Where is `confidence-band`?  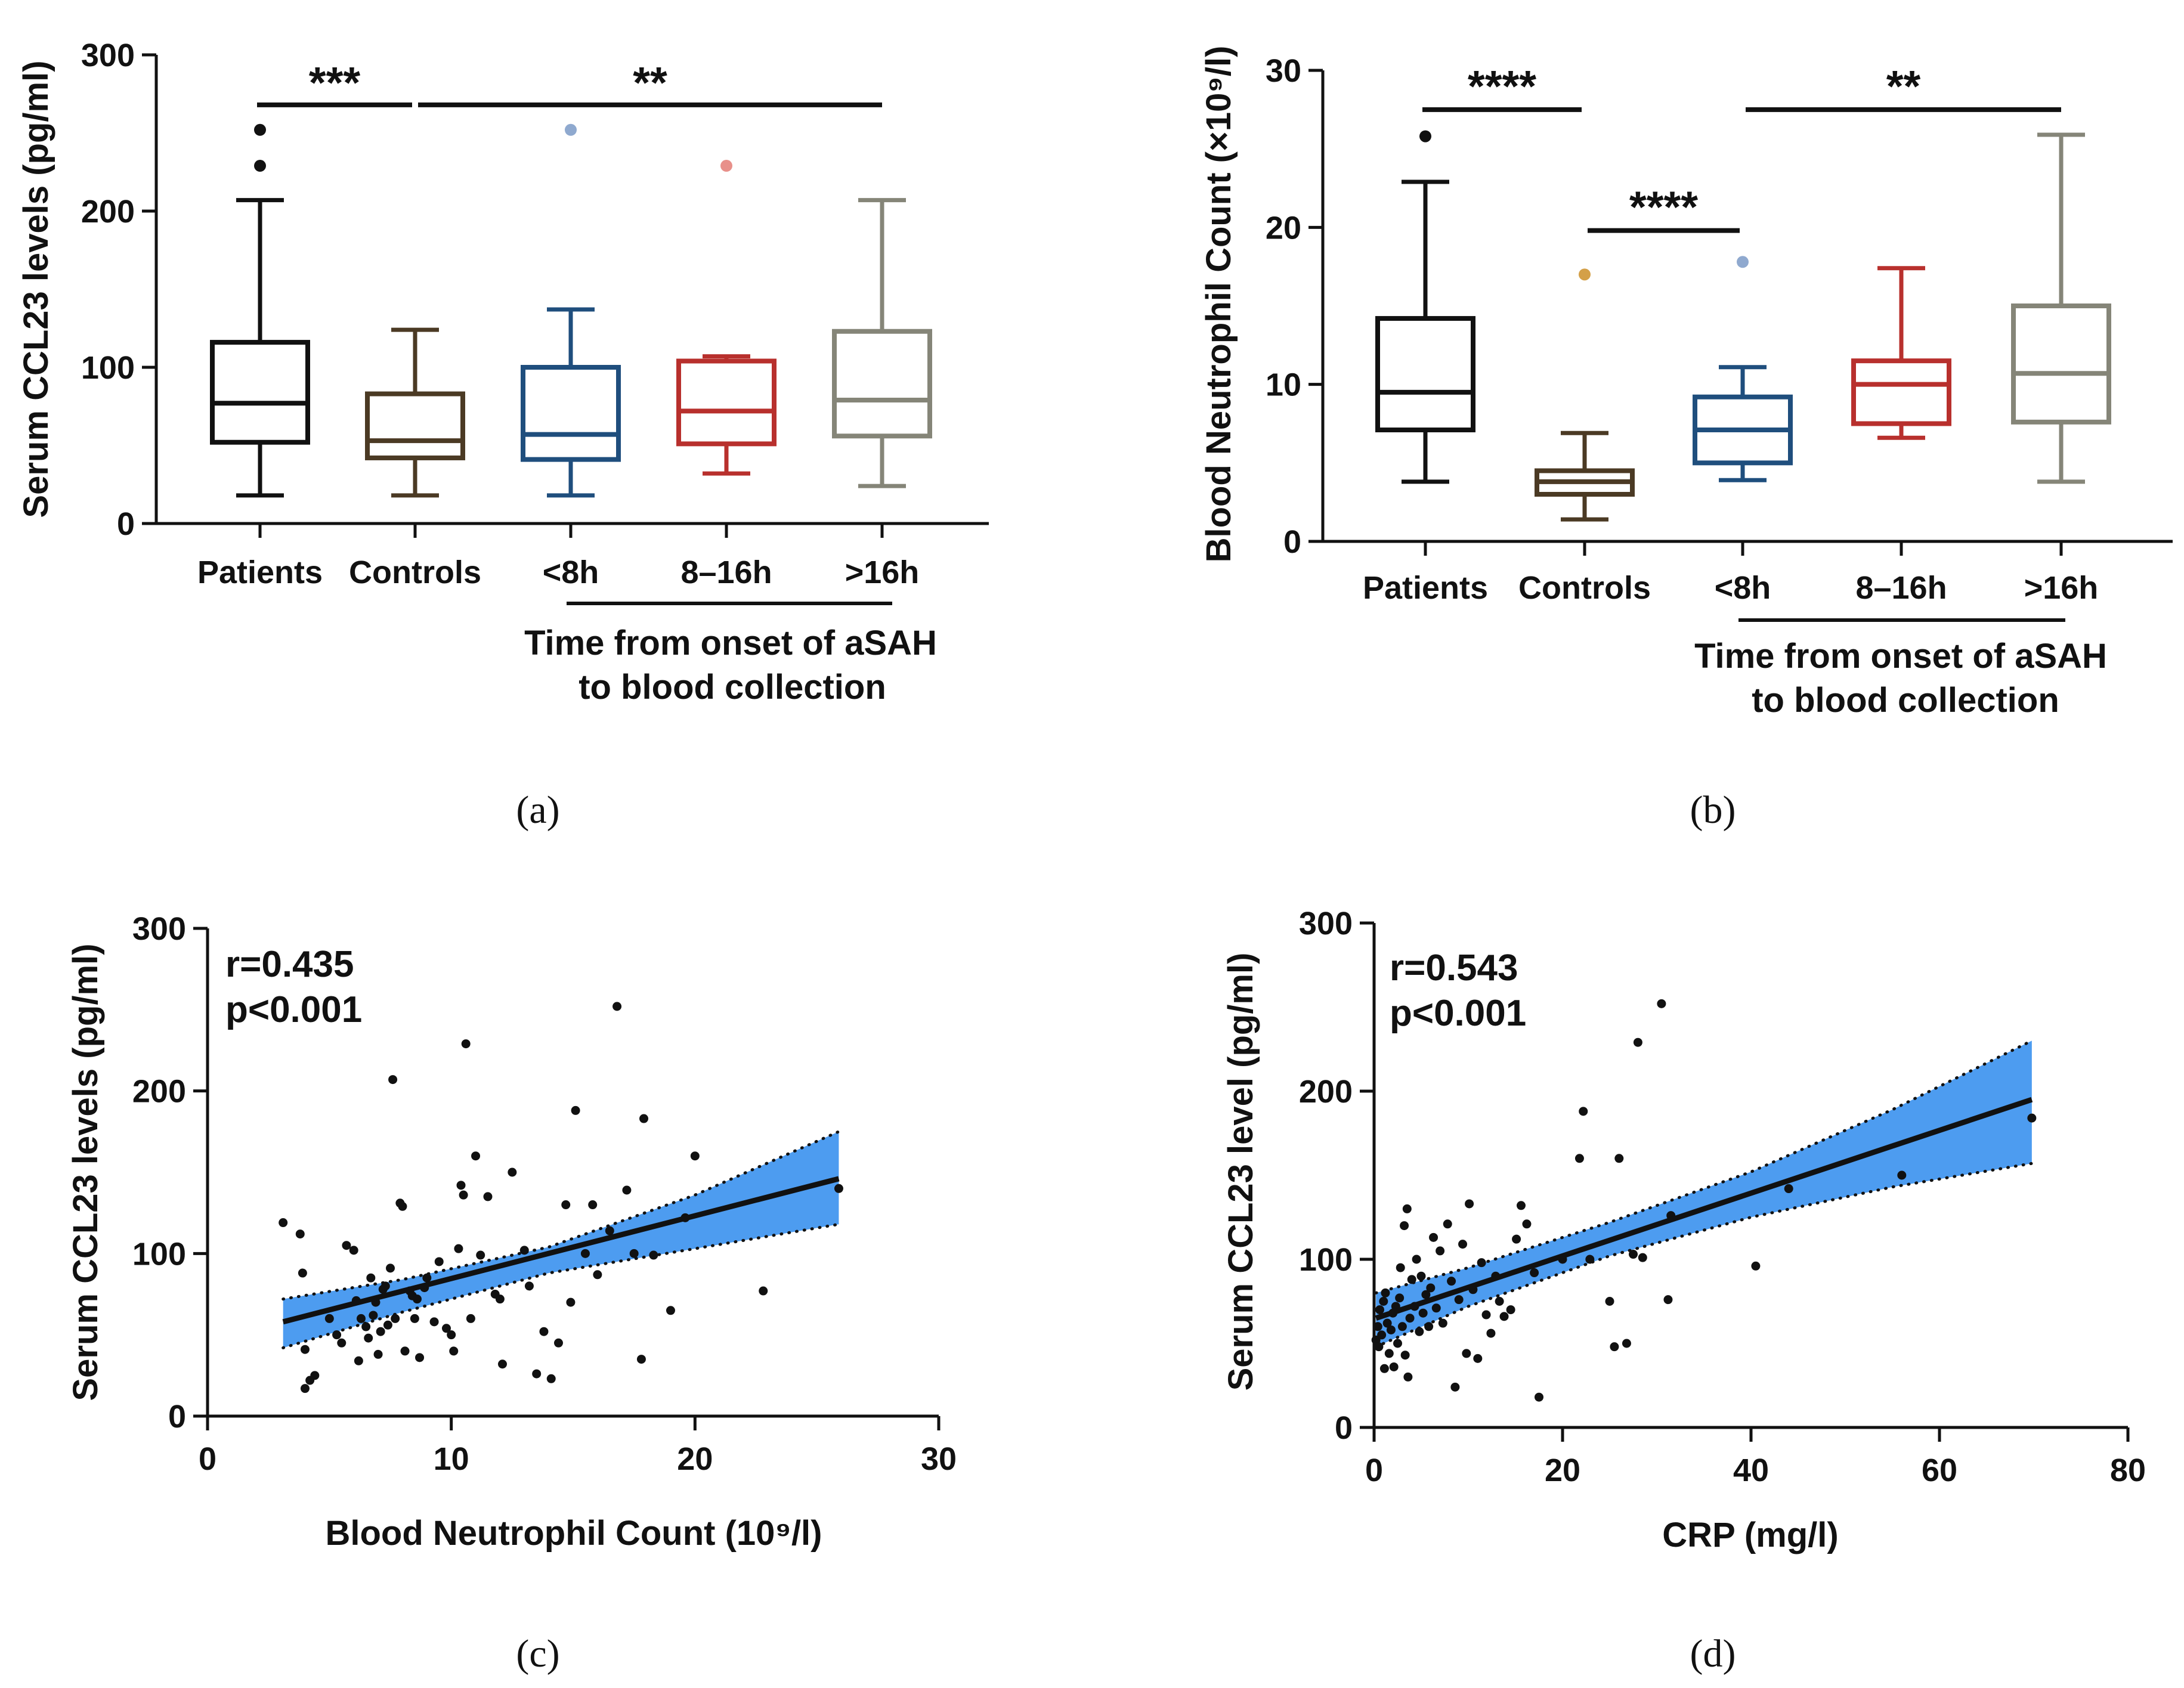 confidence-band is located at coordinates (561, 1240).